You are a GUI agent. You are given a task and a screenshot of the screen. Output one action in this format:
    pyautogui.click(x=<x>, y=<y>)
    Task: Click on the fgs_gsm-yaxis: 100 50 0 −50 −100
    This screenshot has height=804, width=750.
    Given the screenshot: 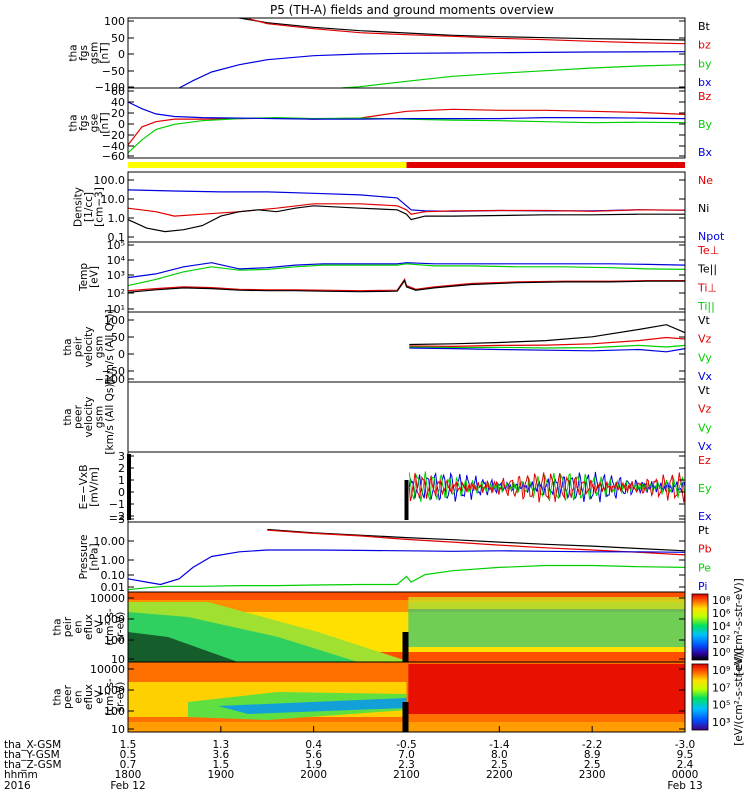 What is the action you would take?
    pyautogui.click(x=390, y=54)
    